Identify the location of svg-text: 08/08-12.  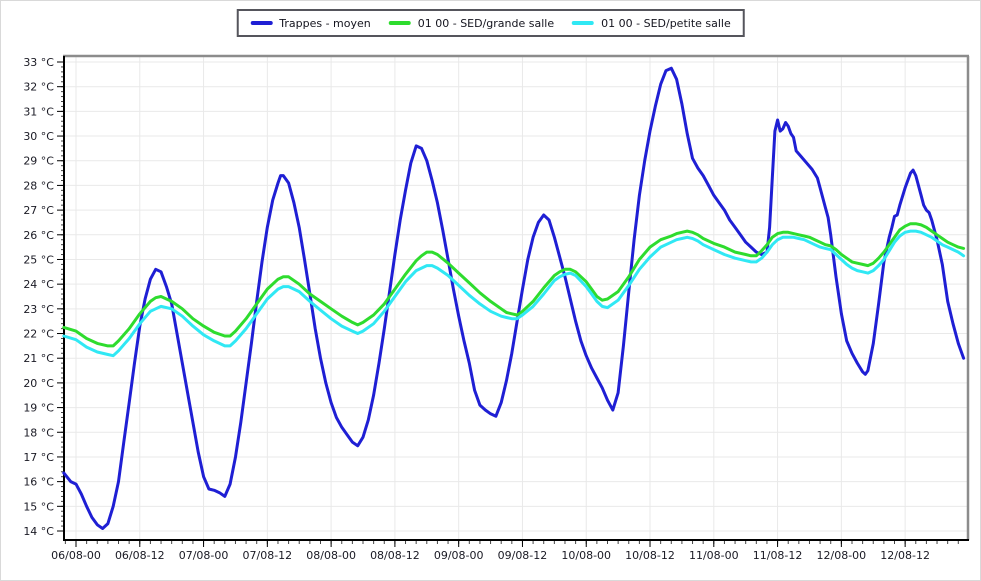
(395, 555).